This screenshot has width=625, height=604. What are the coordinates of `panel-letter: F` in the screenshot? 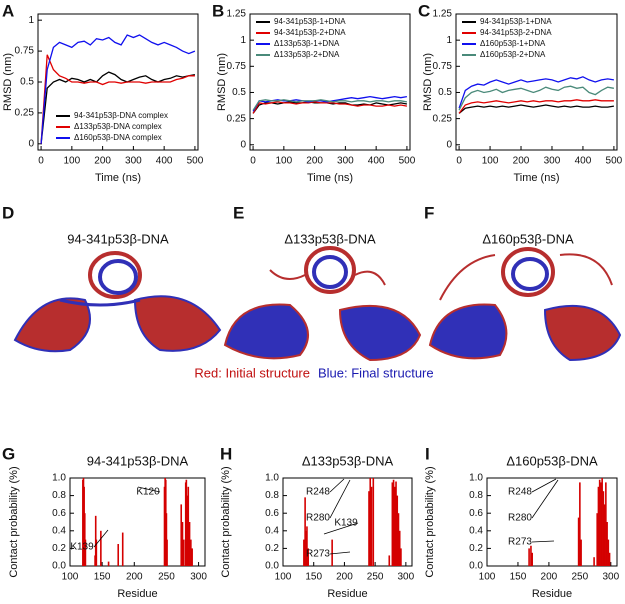 It's located at (429, 212).